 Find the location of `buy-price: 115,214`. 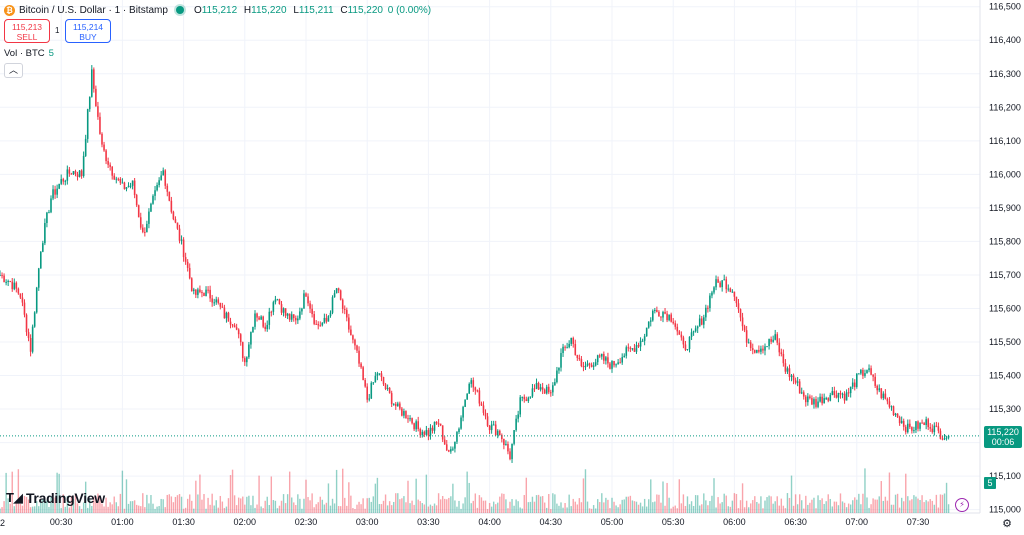

buy-price: 115,214 is located at coordinates (88, 27).